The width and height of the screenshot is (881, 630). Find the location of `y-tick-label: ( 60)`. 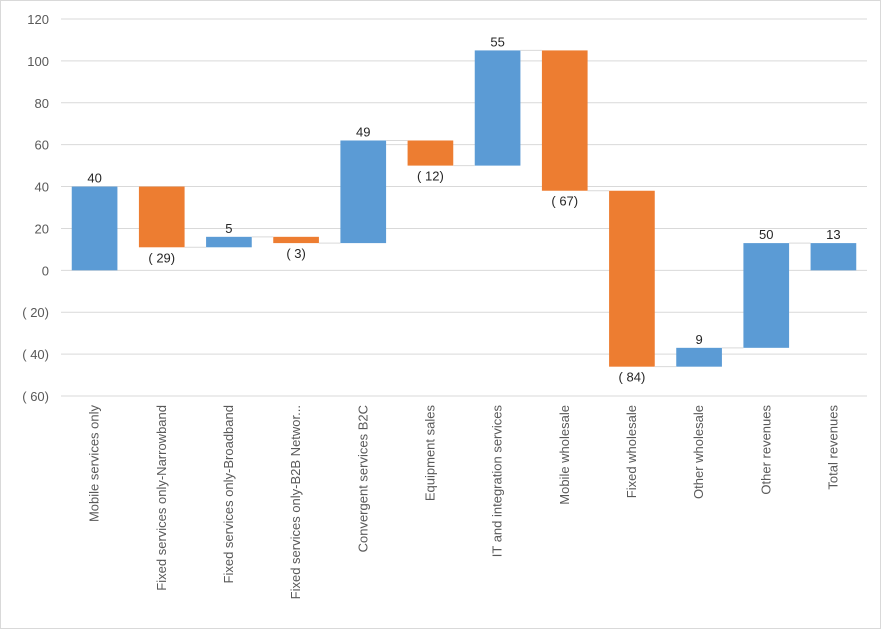

y-tick-label: ( 60) is located at coordinates (35, 396).